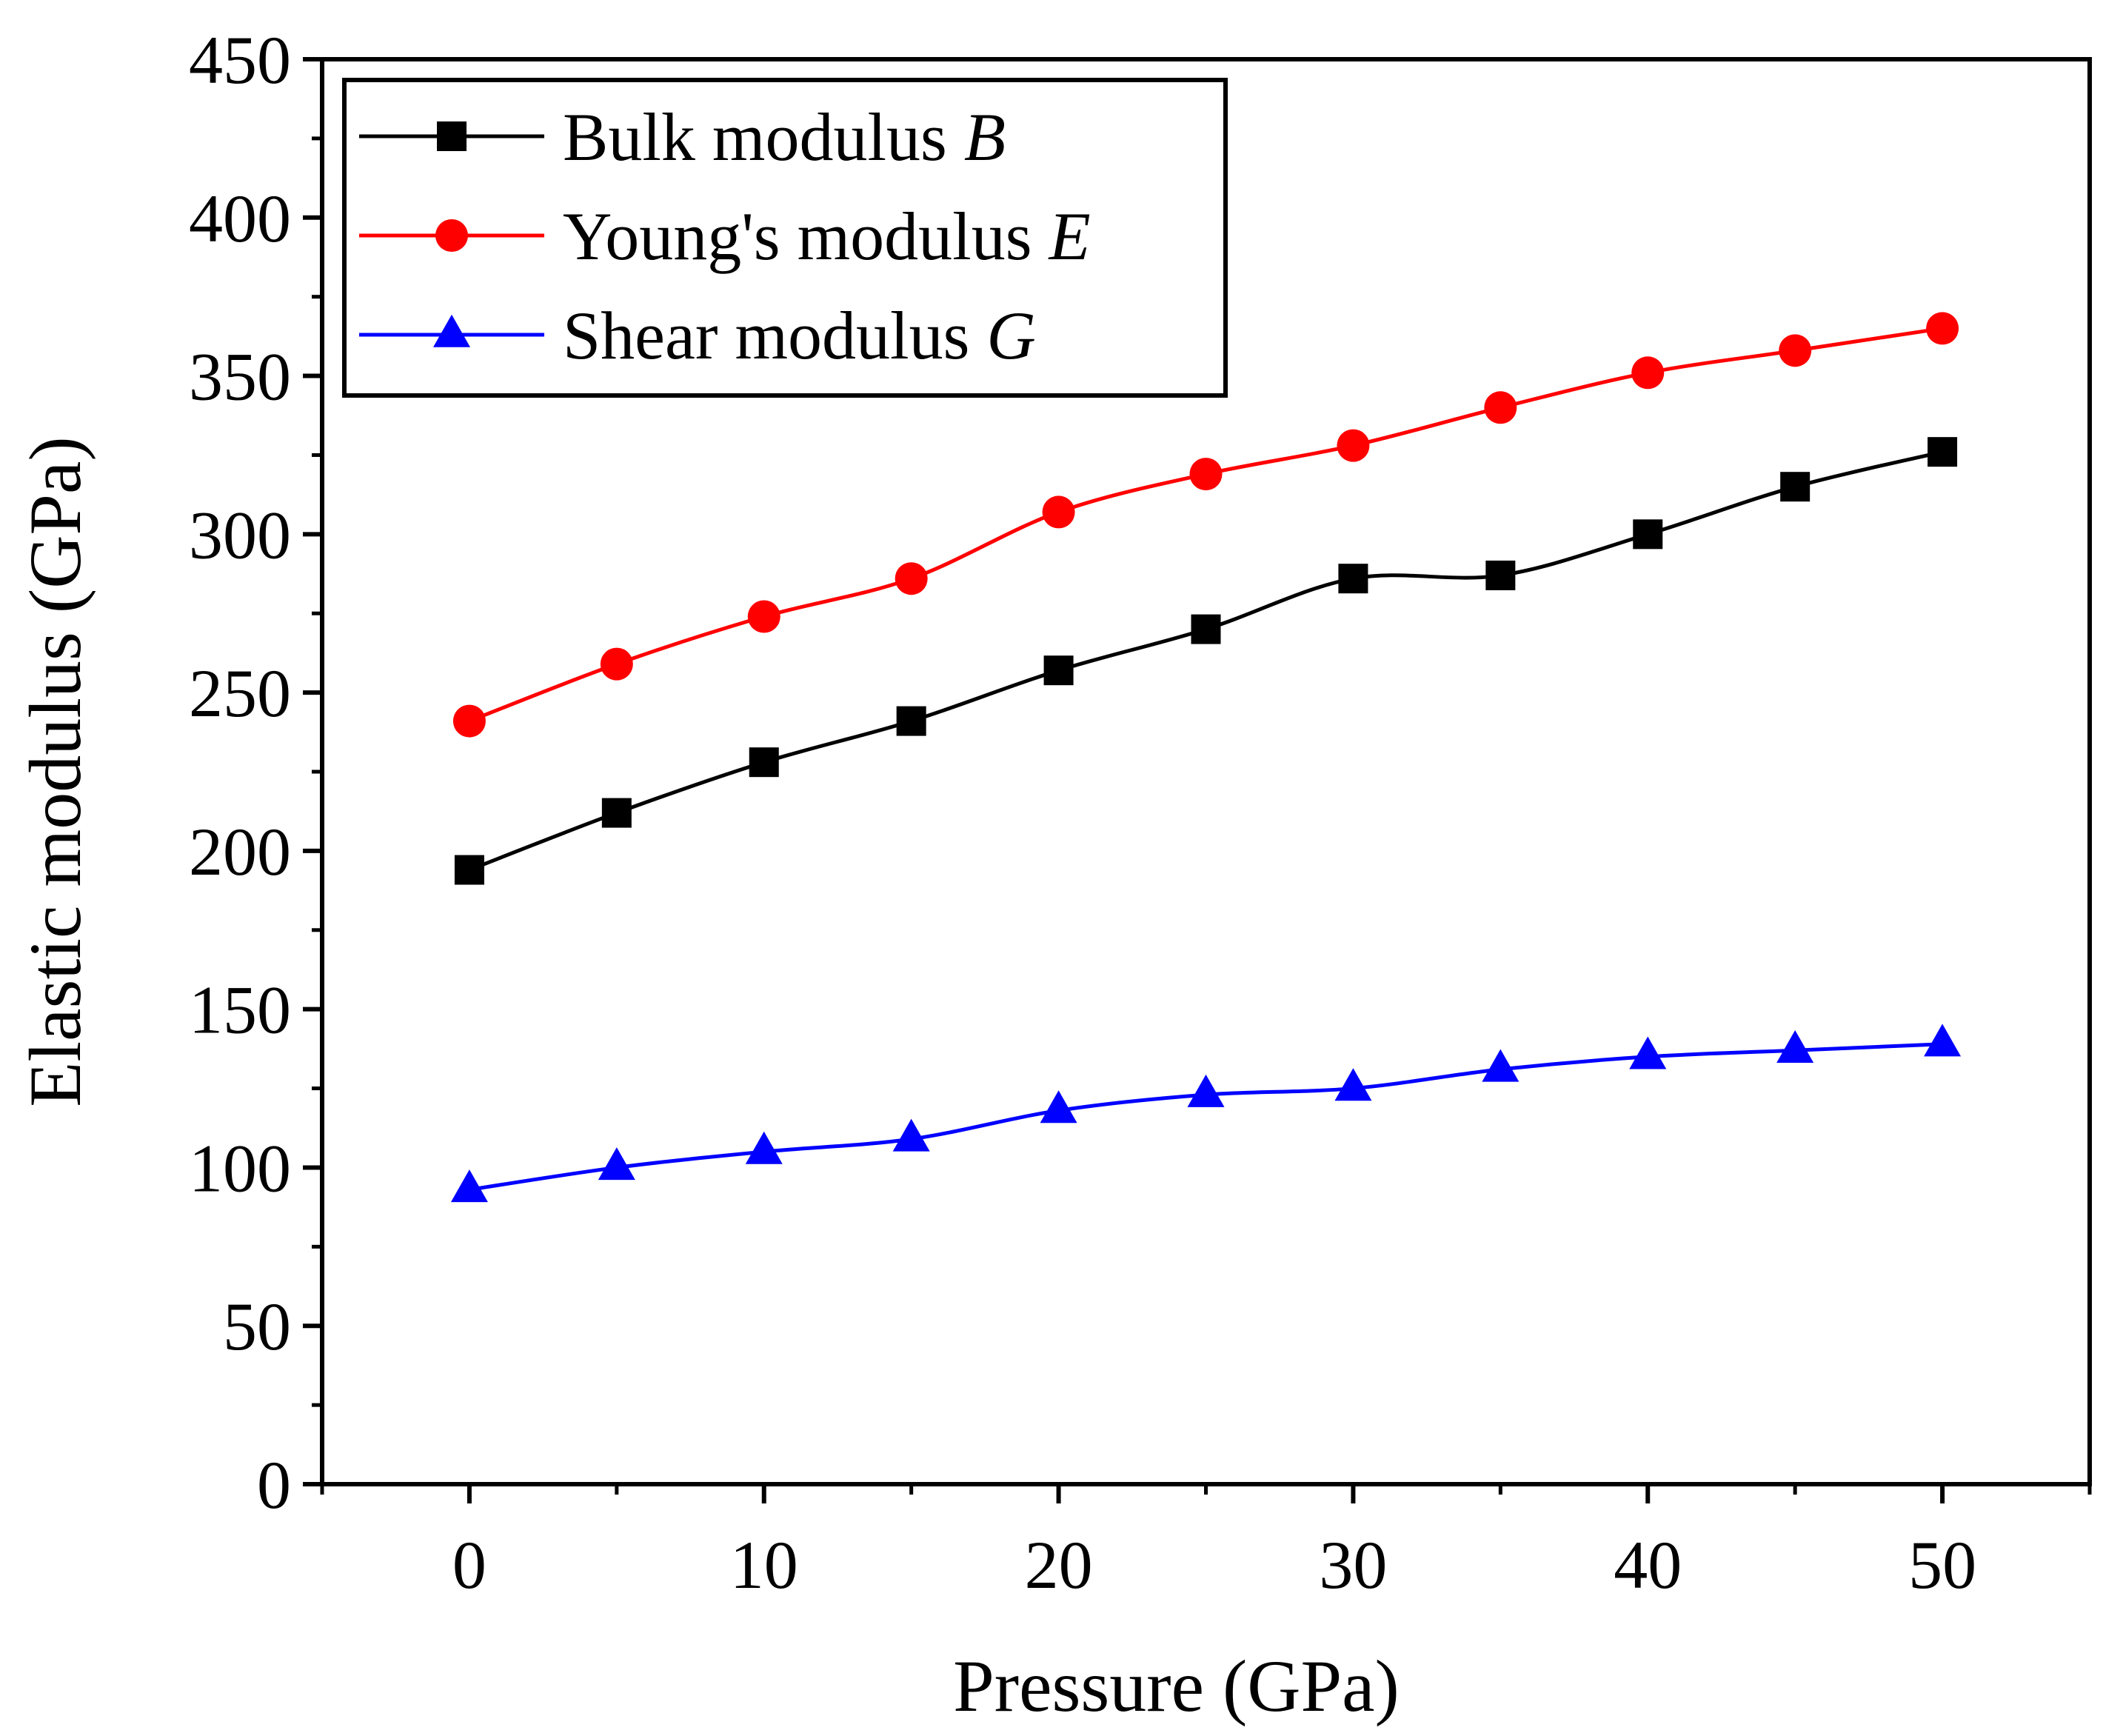 This screenshot has width=2123, height=1736. I want to click on legend-item-young-s-modulus: Young's modulus E, so click(725, 236).